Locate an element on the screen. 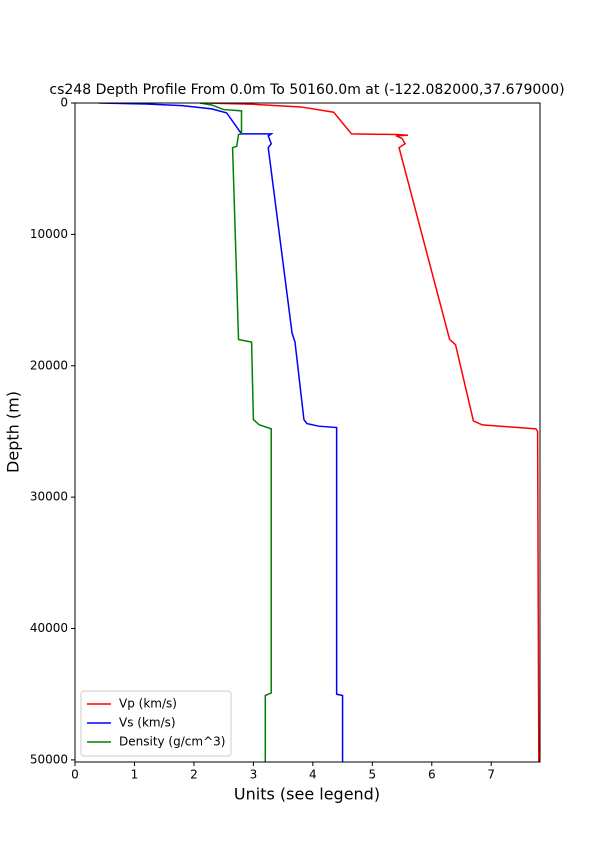 The width and height of the screenshot is (600, 857). y-tick-label: 50000 is located at coordinates (49, 759).